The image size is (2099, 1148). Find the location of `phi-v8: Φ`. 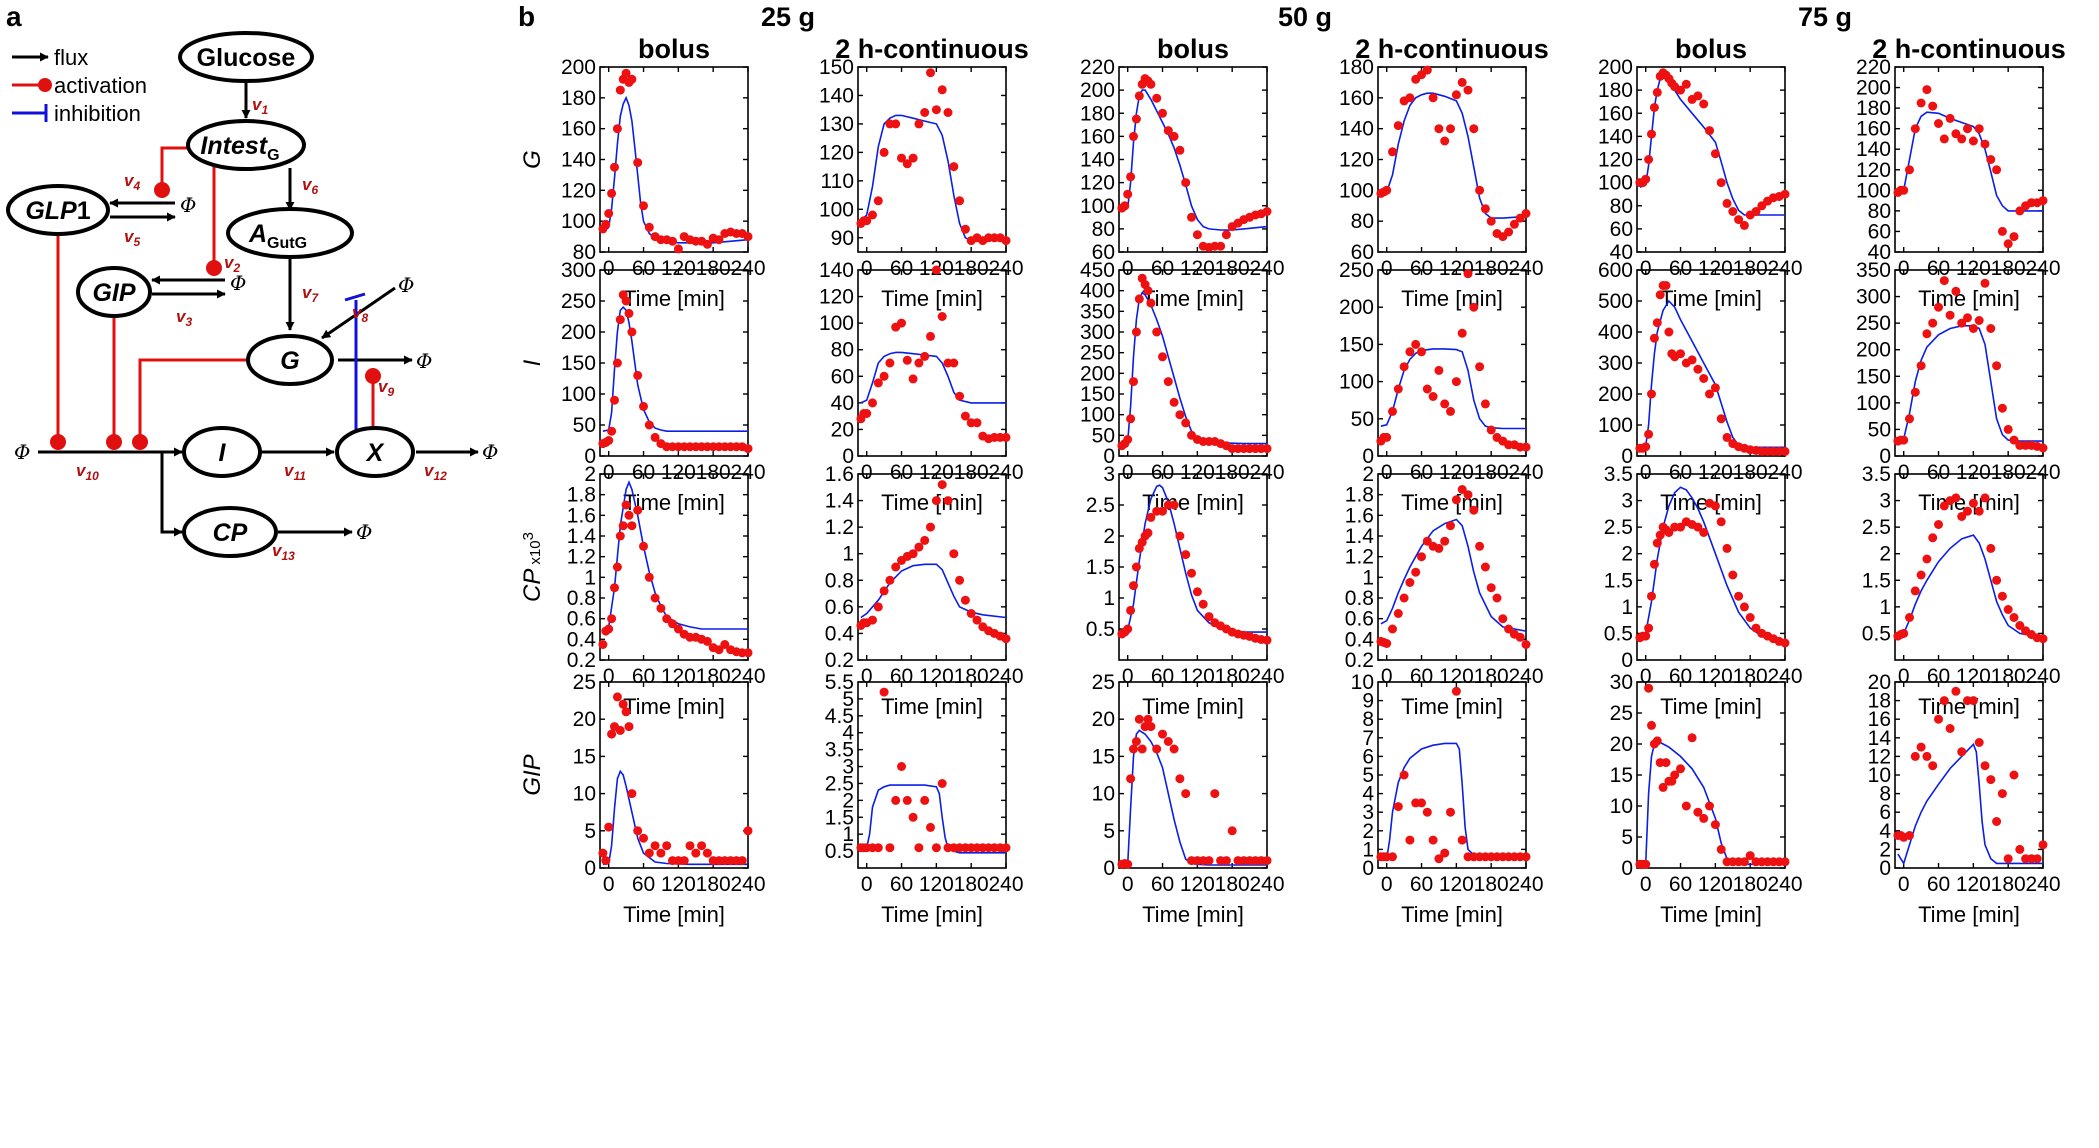

phi-v8: Φ is located at coordinates (406, 285).